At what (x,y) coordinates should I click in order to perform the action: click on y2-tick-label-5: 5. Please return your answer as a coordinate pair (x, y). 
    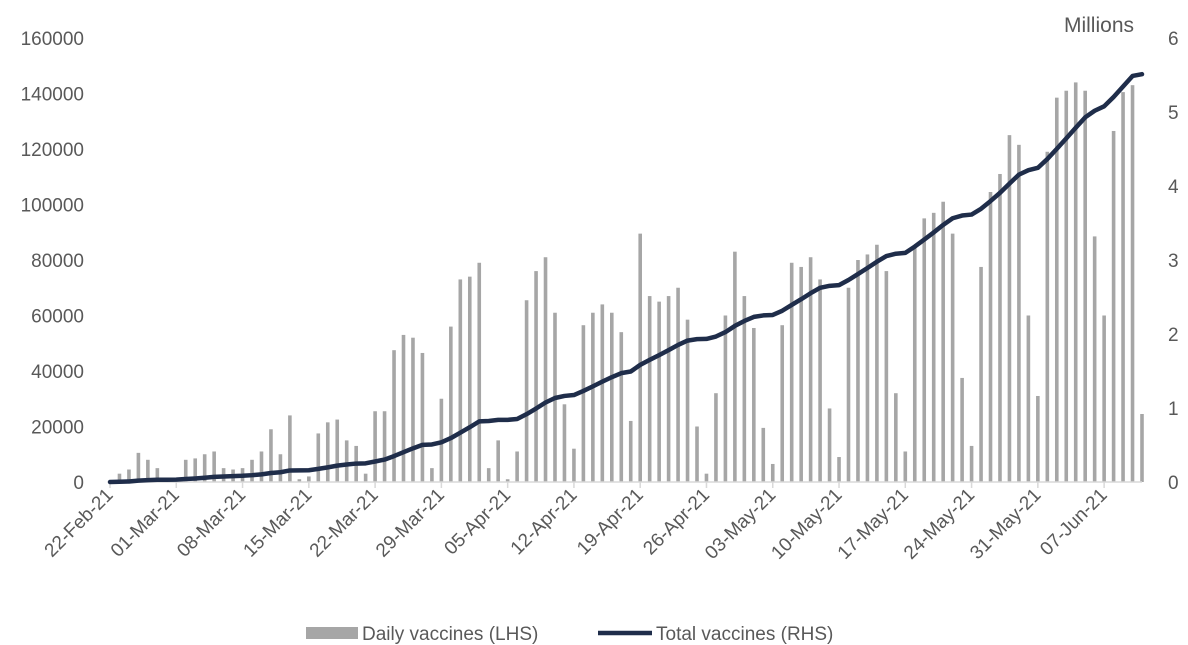
    Looking at the image, I should click on (1173, 113).